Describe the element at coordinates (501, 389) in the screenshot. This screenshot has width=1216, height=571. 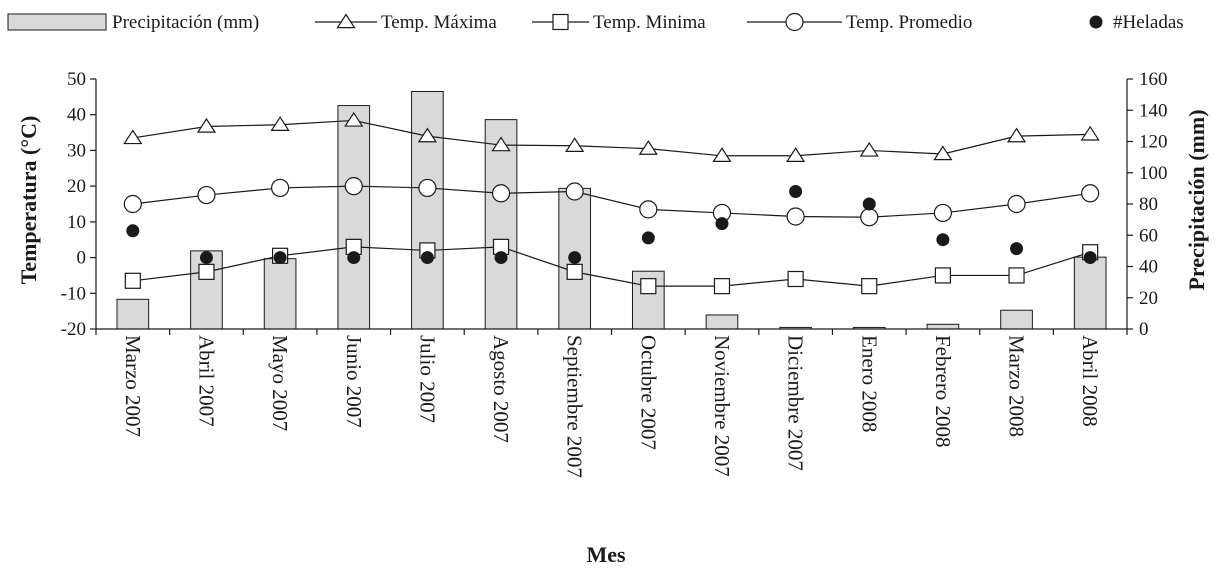
I see `x-tick-label: Agosto 2007` at that location.